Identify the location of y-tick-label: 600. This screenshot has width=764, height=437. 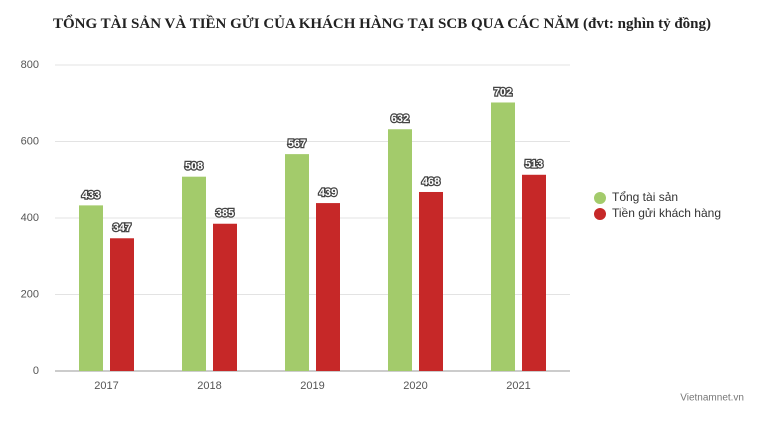
(30, 141).